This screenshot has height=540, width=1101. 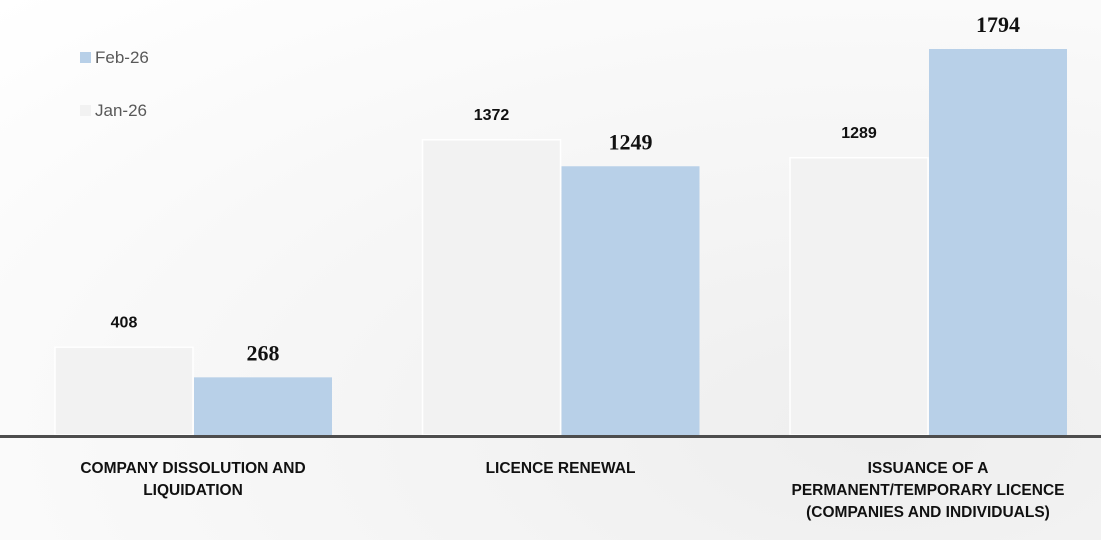 I want to click on data-label: 1289, so click(x=859, y=133).